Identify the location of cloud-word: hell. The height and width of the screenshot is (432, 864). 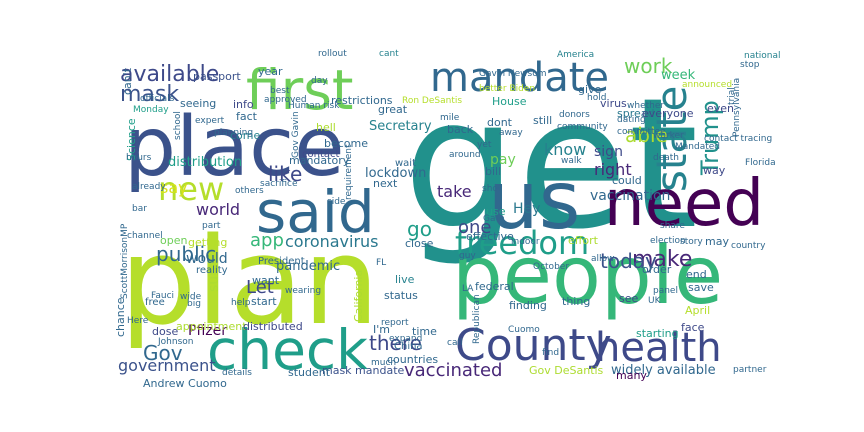
(326, 127).